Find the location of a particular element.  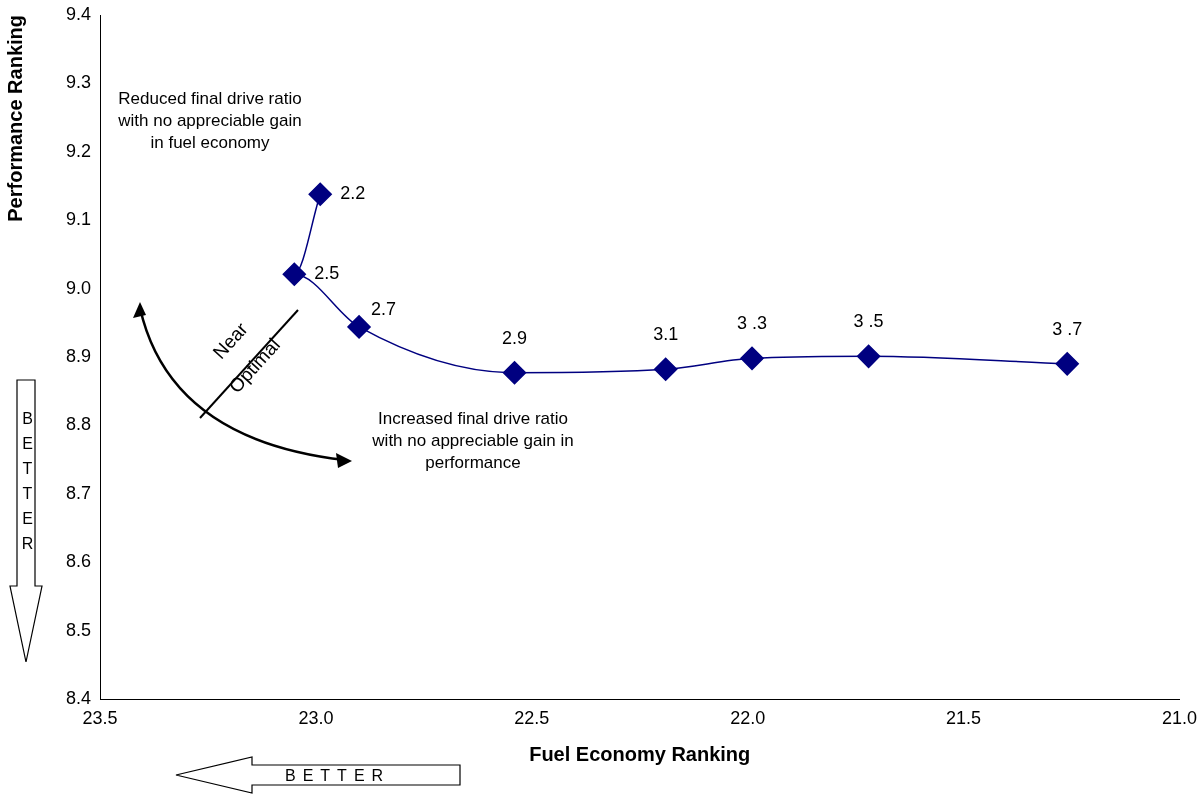

annotation: 2.9 is located at coordinates (515, 337).